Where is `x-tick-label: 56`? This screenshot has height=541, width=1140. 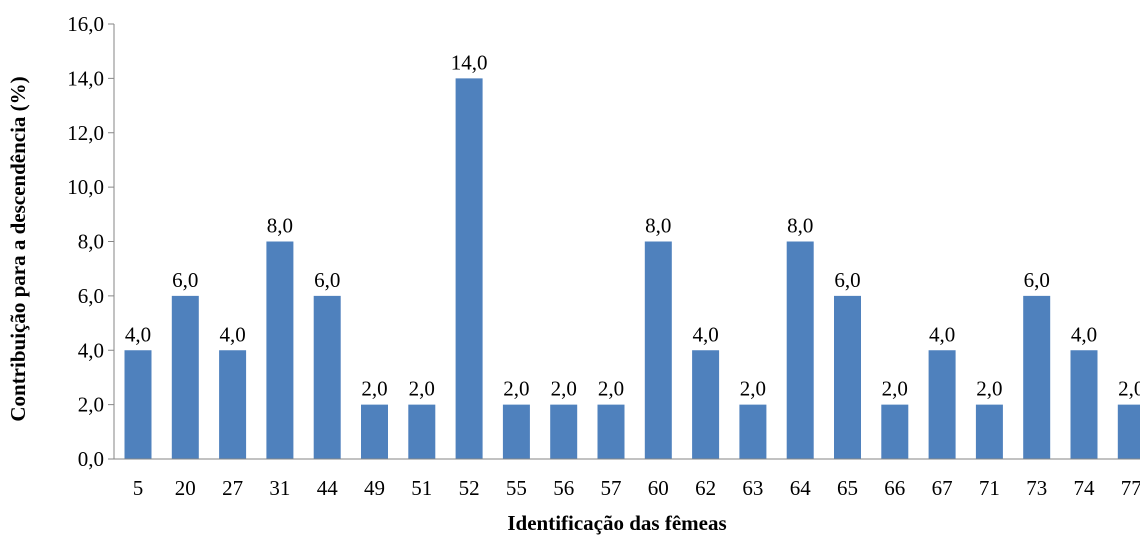 x-tick-label: 56 is located at coordinates (563, 488).